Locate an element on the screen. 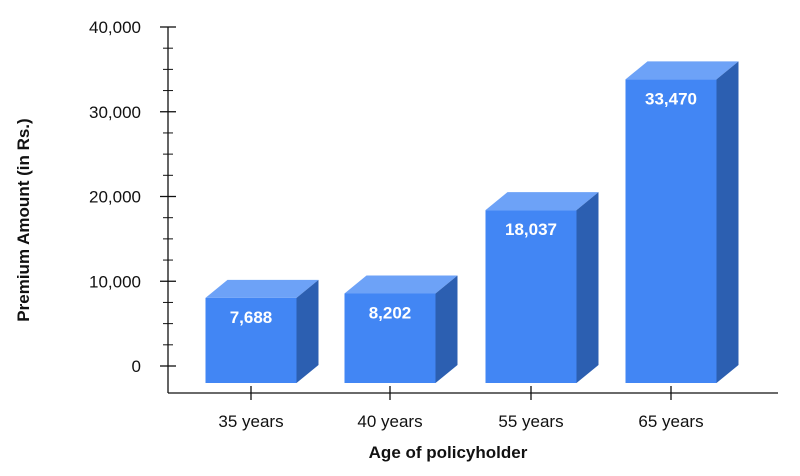 Image resolution: width=800 pixels, height=476 pixels. y-axis-title: Premium Amount (in Rs.) is located at coordinates (23, 219).